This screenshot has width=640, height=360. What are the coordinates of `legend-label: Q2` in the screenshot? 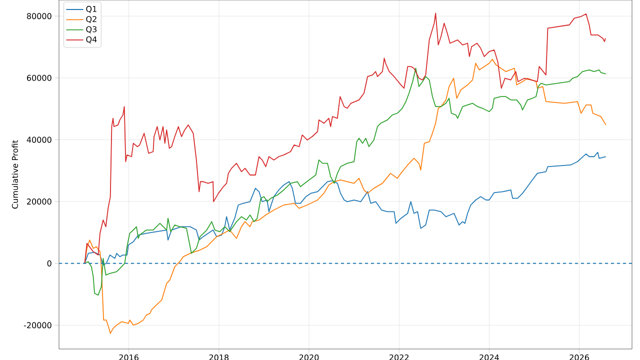 It's located at (91, 20).